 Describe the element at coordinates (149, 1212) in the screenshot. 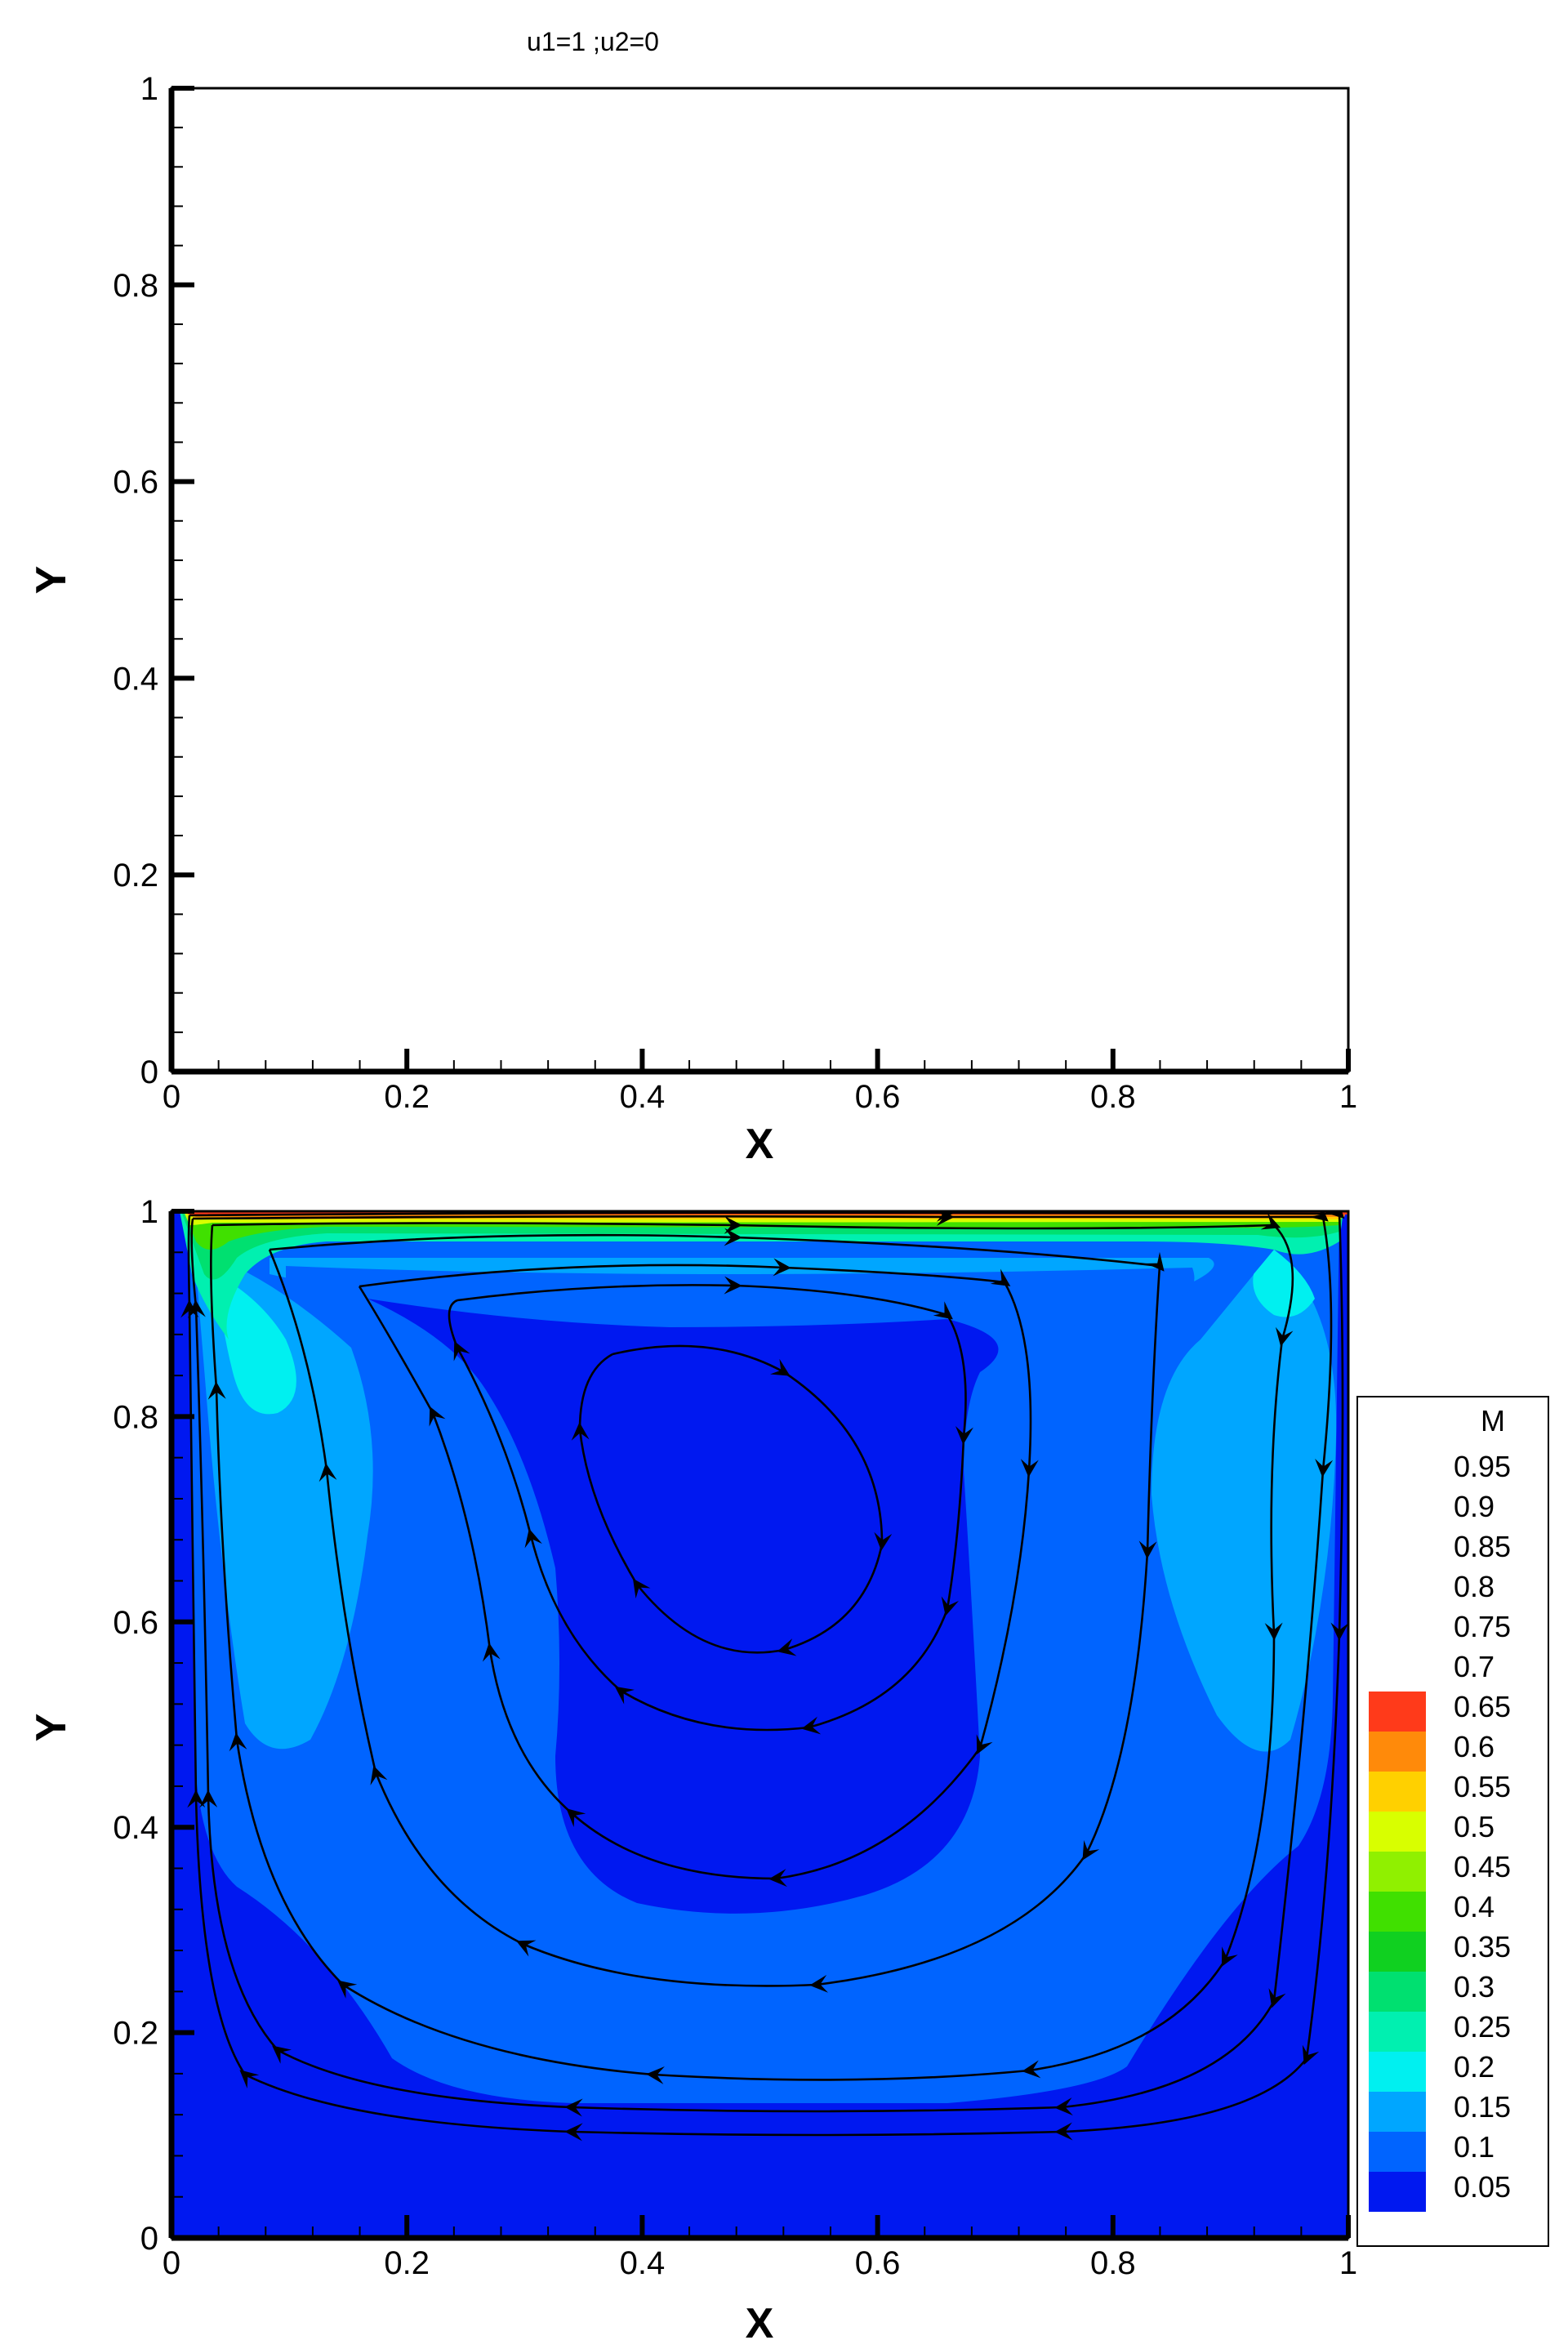

I see `bottom-y-tick-label: 1` at that location.